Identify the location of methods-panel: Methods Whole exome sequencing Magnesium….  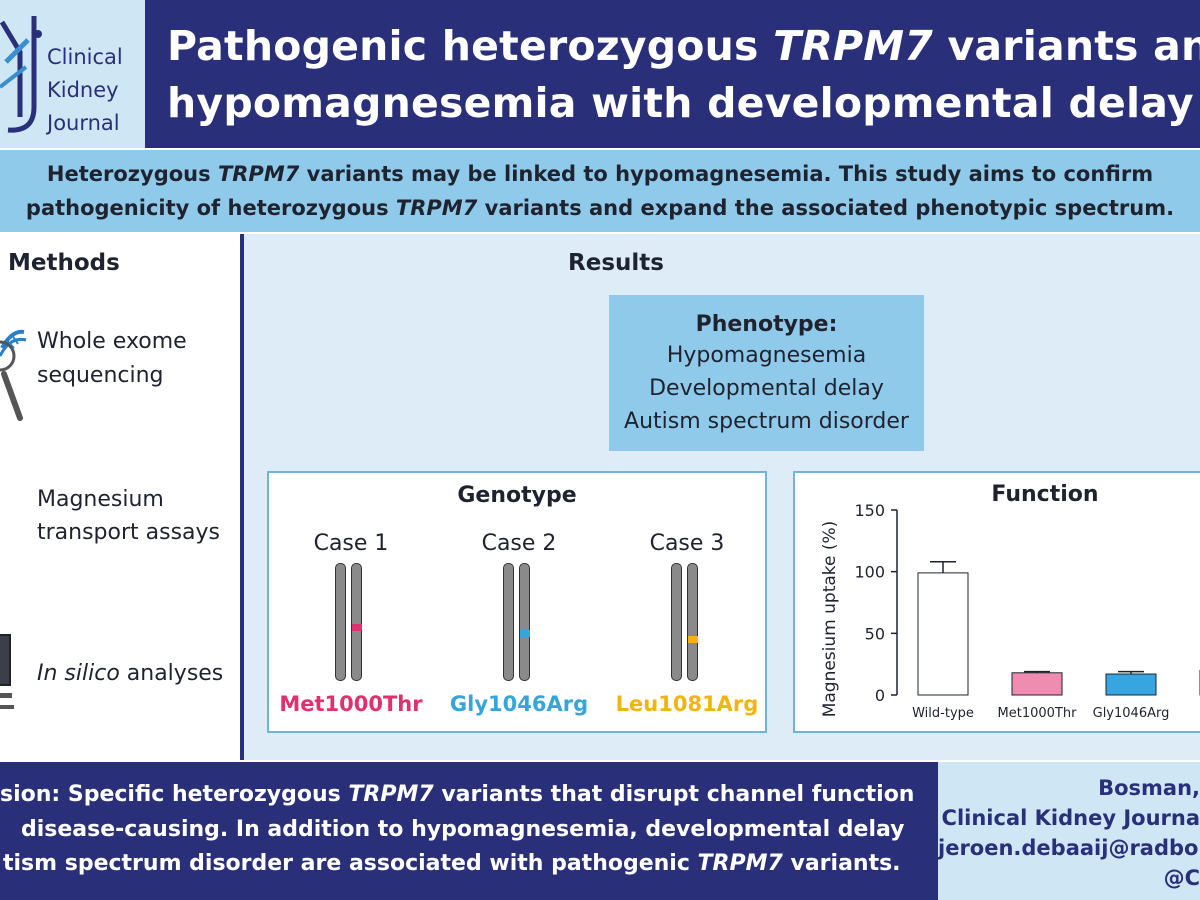
(121, 497).